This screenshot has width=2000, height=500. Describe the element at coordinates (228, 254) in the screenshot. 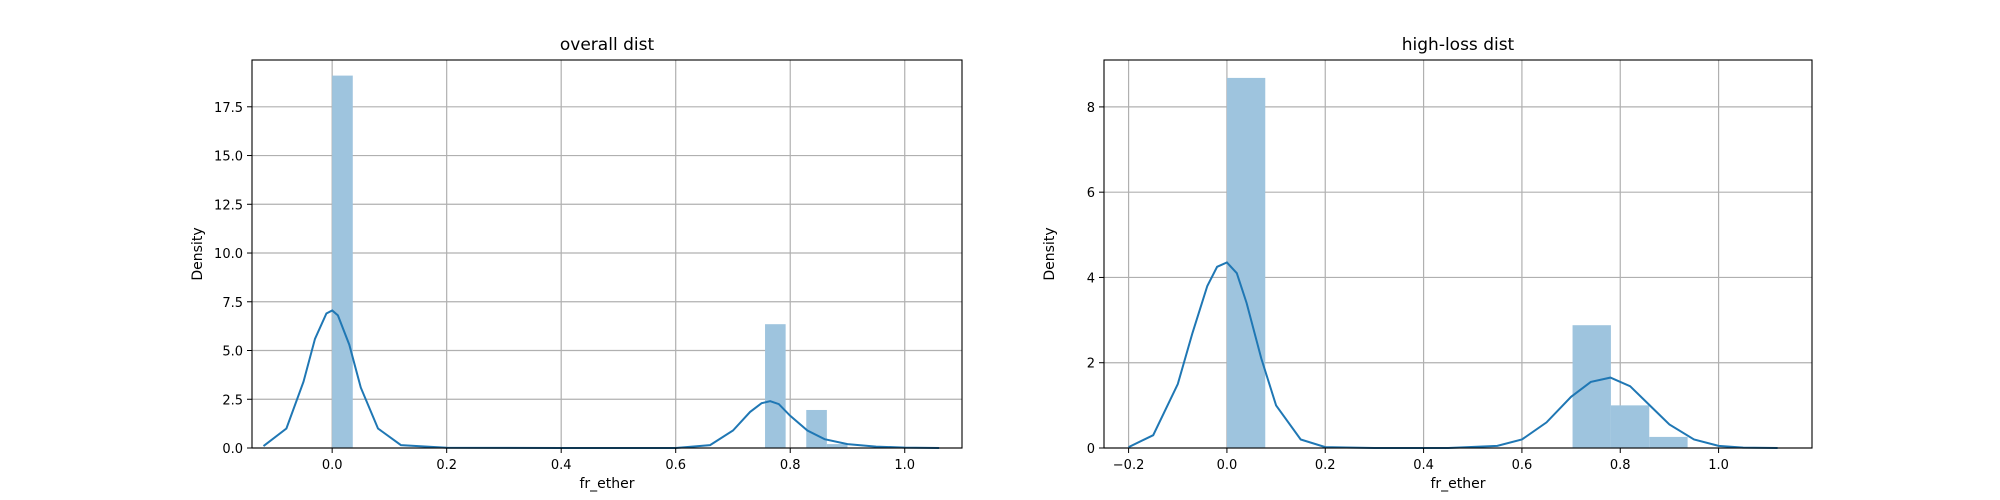

I see `y-tick-label: 10.0` at that location.